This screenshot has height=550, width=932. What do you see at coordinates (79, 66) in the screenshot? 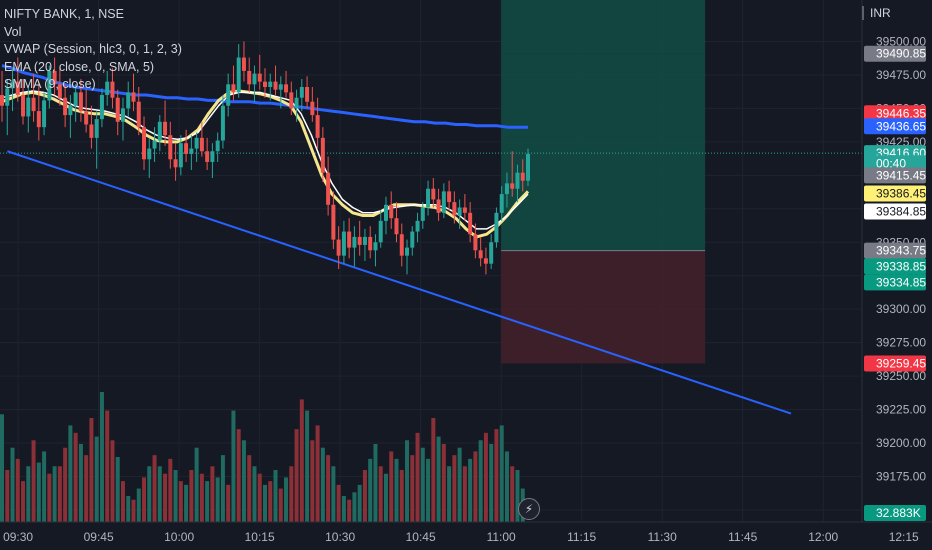
I see `indicator-ema: EMA (20, close, 0, SMA, 5)` at bounding box center [79, 66].